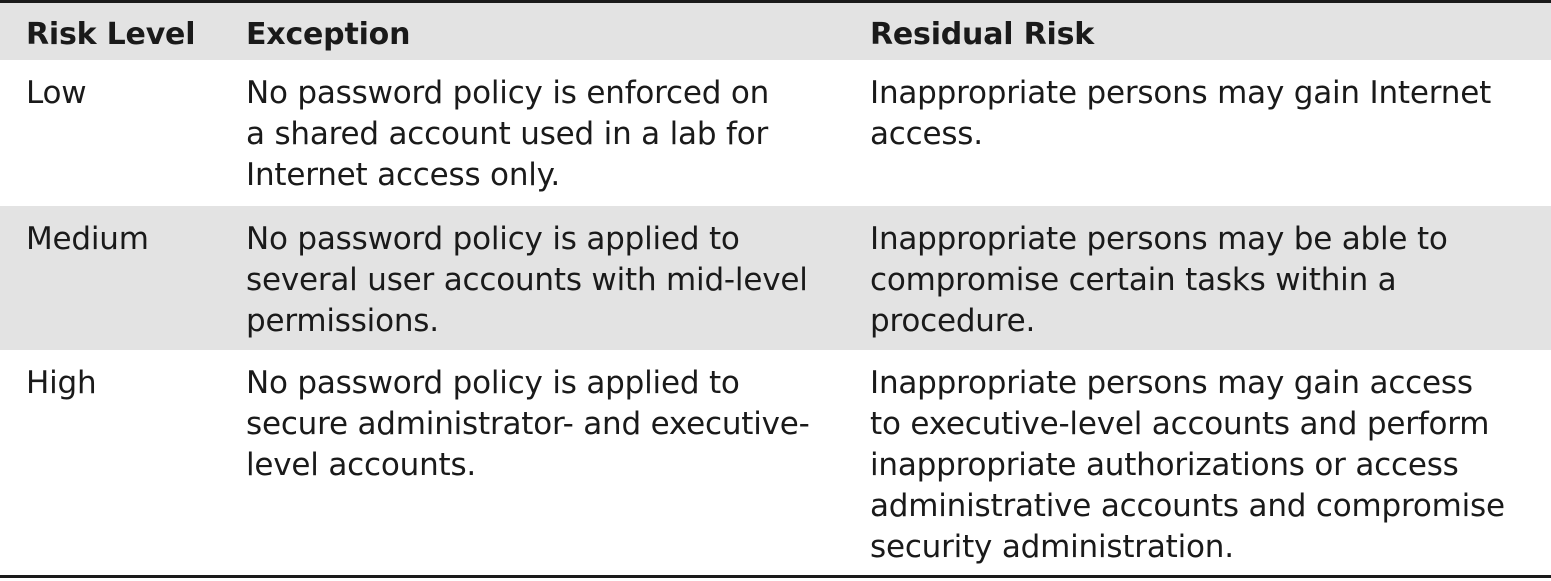 Image resolution: width=1551 pixels, height=581 pixels. I want to click on risk-level-cell: Medium, so click(87, 239).